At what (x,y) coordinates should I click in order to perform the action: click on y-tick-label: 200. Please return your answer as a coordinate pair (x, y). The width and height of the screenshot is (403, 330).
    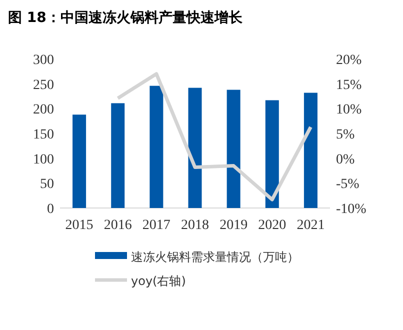
    Looking at the image, I should click on (43, 110).